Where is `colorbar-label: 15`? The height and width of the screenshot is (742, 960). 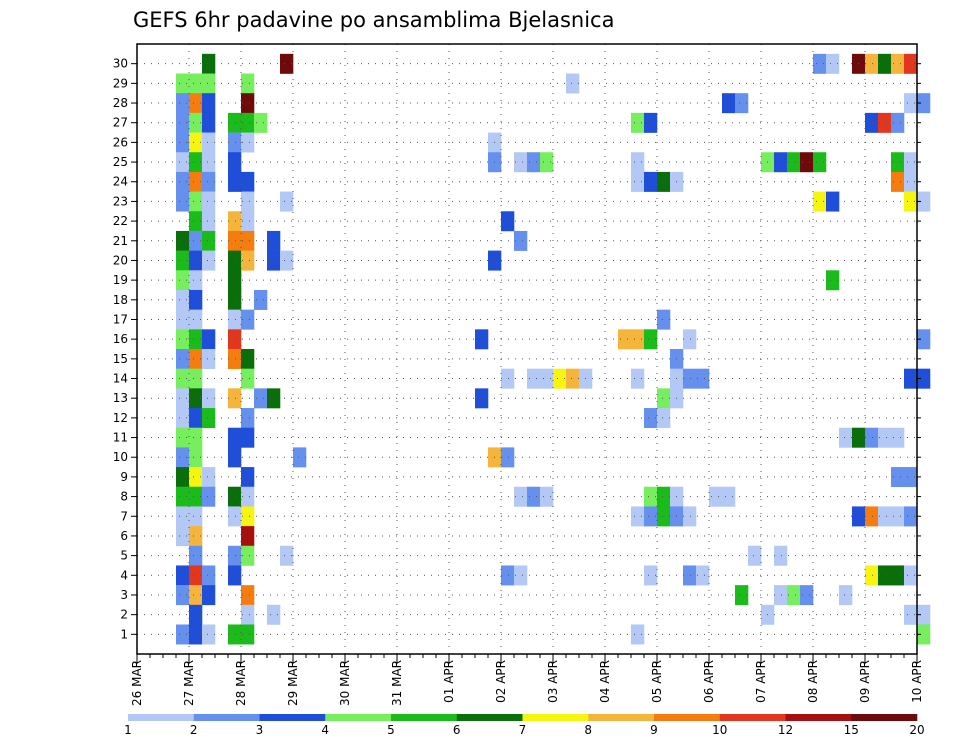
colorbar-label: 15 is located at coordinates (851, 730).